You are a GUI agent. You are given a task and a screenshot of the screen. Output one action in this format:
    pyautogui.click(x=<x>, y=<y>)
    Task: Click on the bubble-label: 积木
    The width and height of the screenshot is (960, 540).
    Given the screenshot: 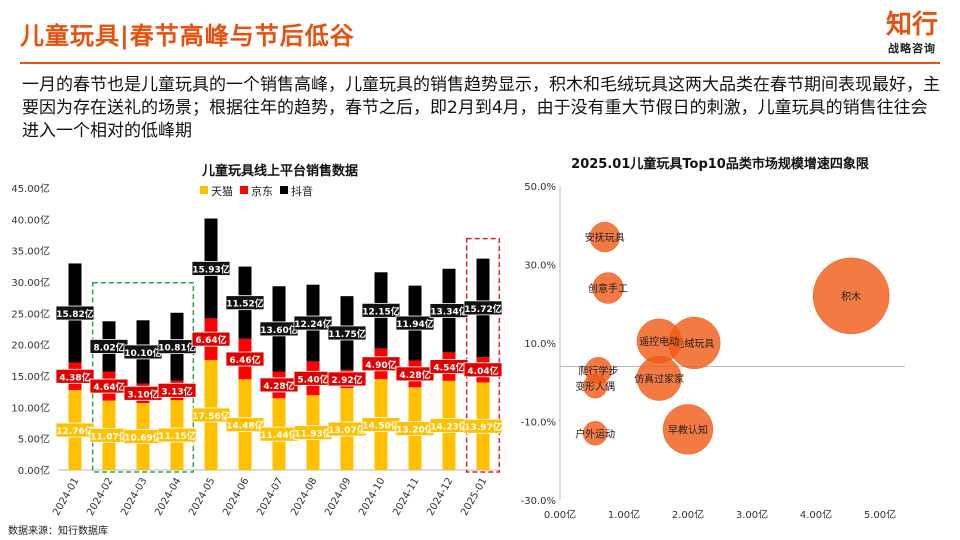 What is the action you would take?
    pyautogui.click(x=851, y=297)
    